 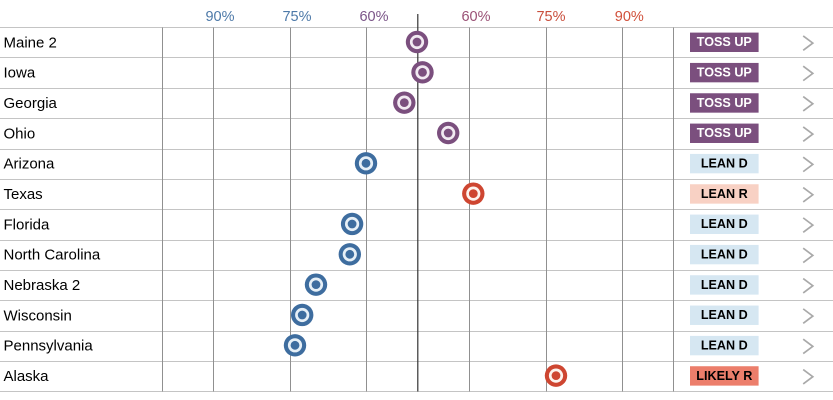 I want to click on svg-text: Arizona, so click(x=30, y=164).